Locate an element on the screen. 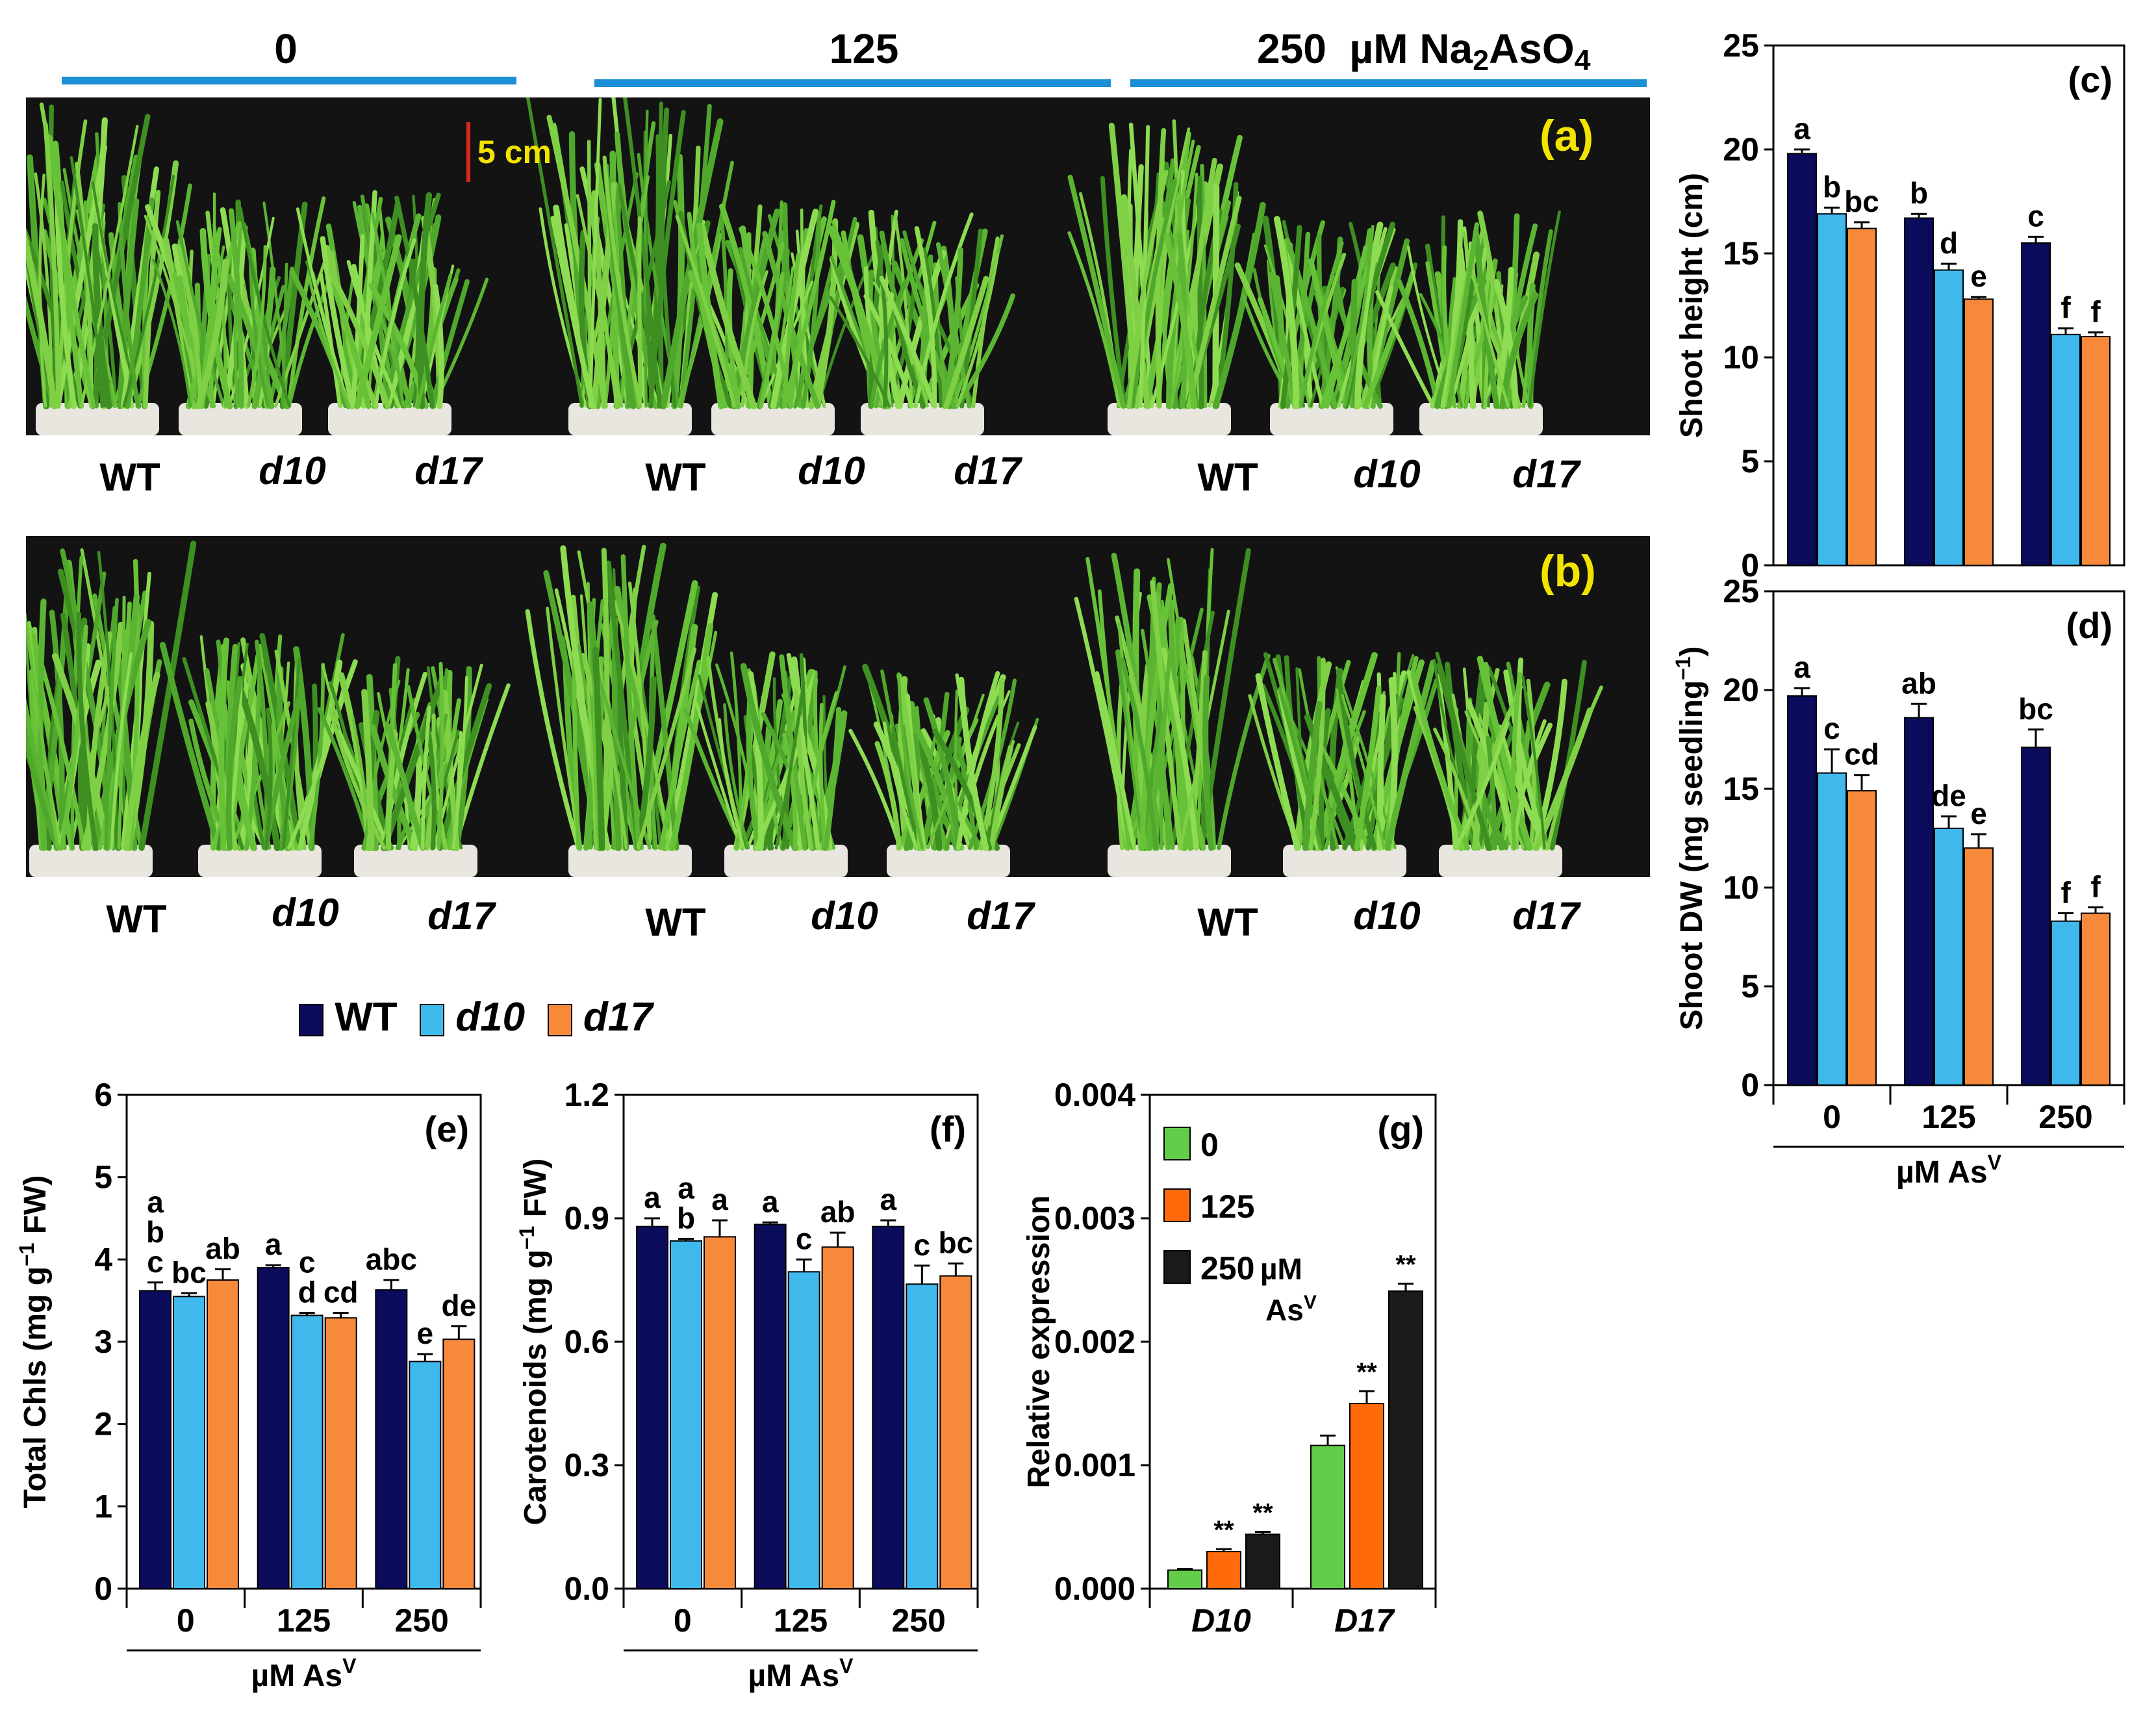  header-group-0: 0 is located at coordinates (286, 48).